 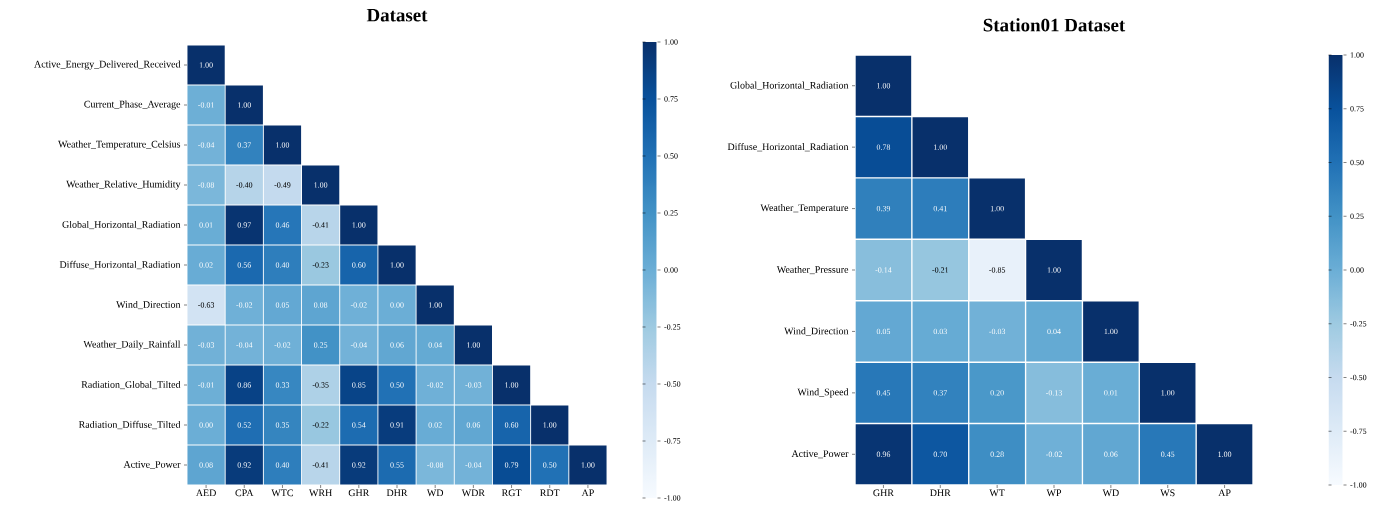 I want to click on y-tick-label: Weather_Pressure, so click(x=812, y=270).